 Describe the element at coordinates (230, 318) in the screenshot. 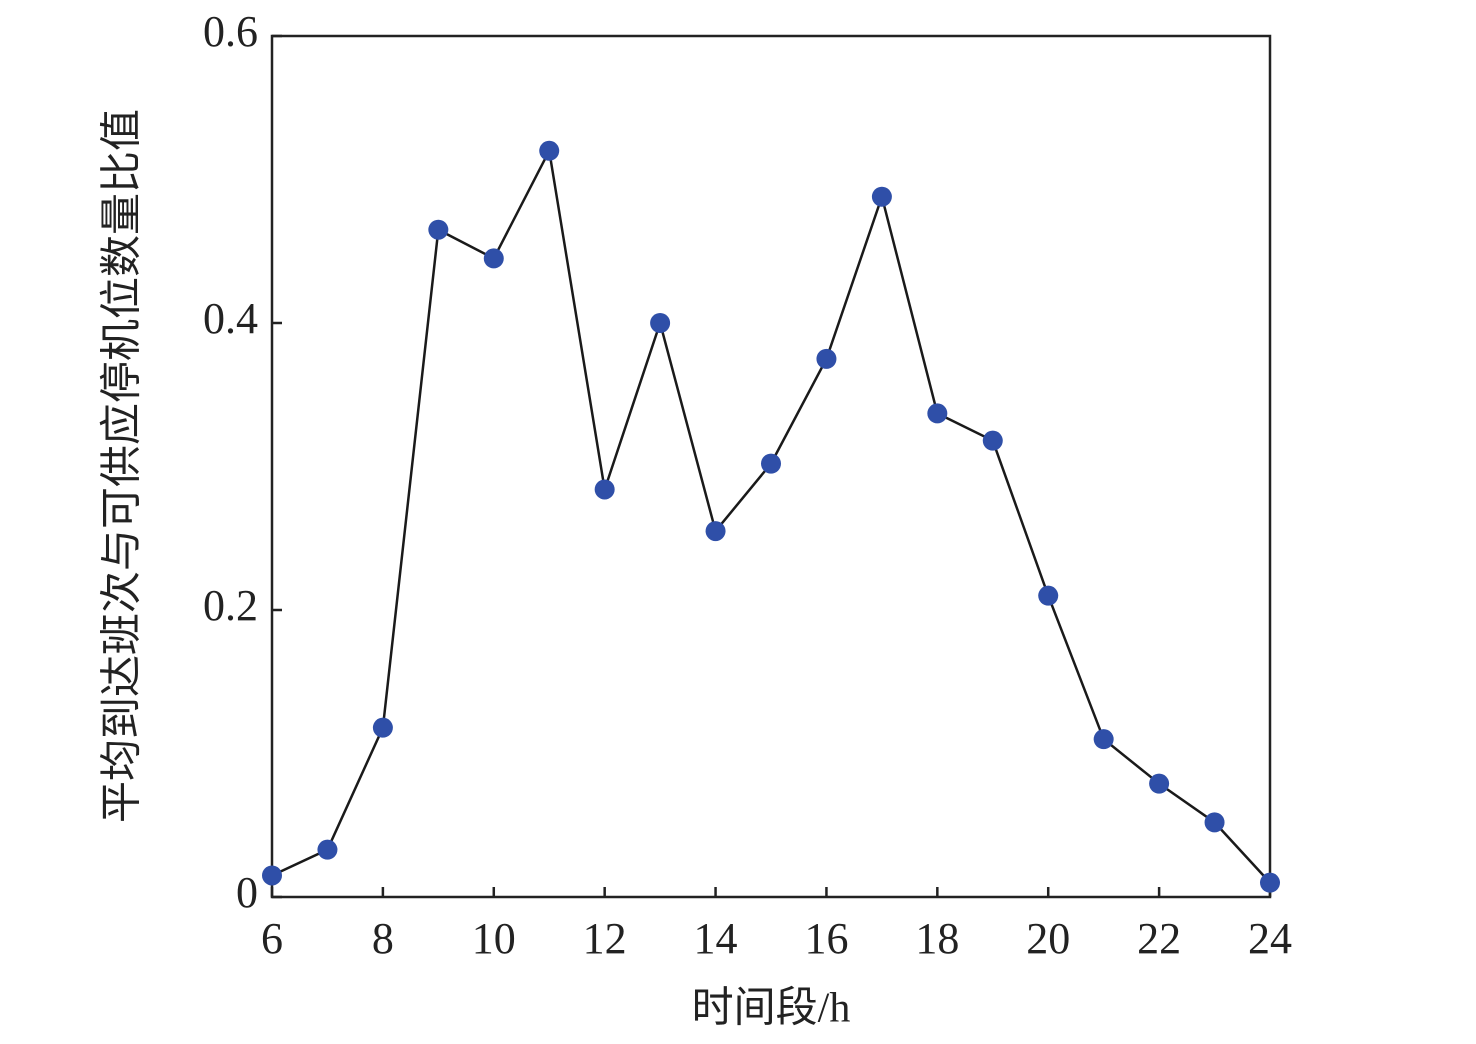

I see `y-tick-label: 0.4` at that location.